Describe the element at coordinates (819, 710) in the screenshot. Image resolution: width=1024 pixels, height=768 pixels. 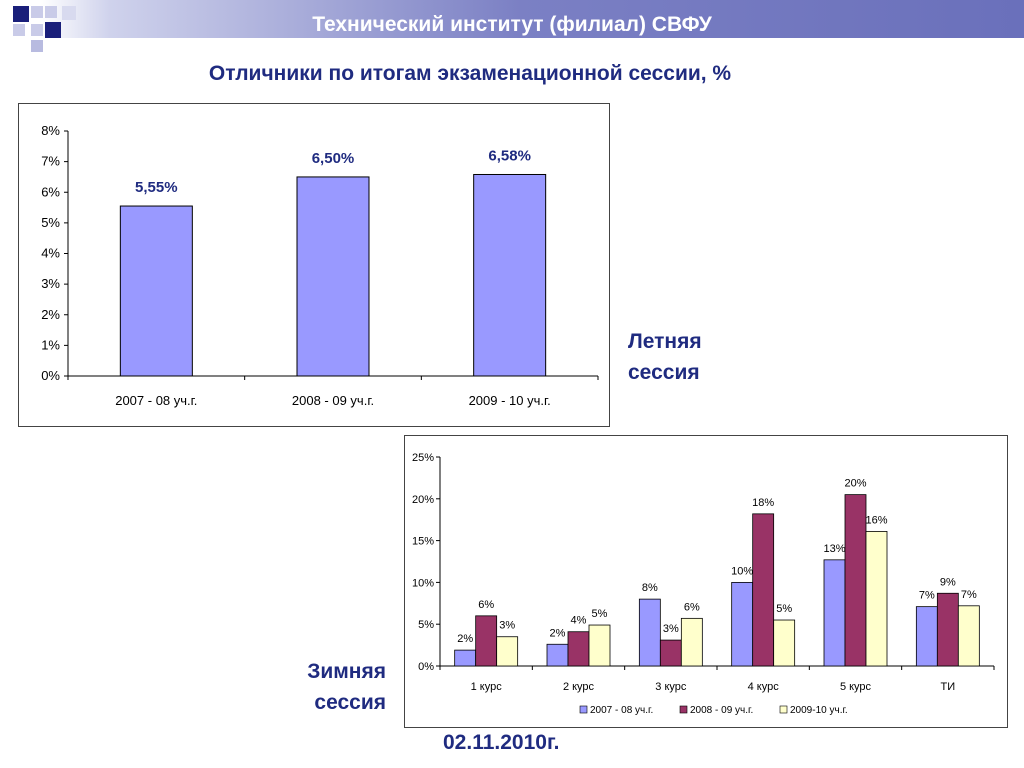
I see `legend-label: 2009-10 уч.г.` at that location.